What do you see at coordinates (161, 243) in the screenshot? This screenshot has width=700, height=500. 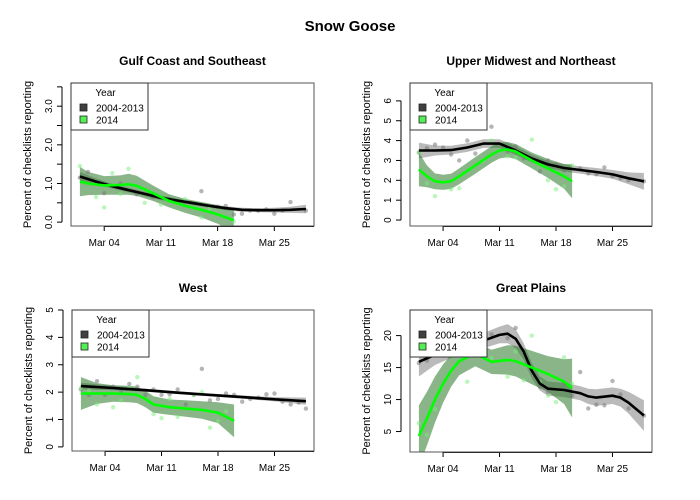 I see `x-tick-label: Mar 11` at bounding box center [161, 243].